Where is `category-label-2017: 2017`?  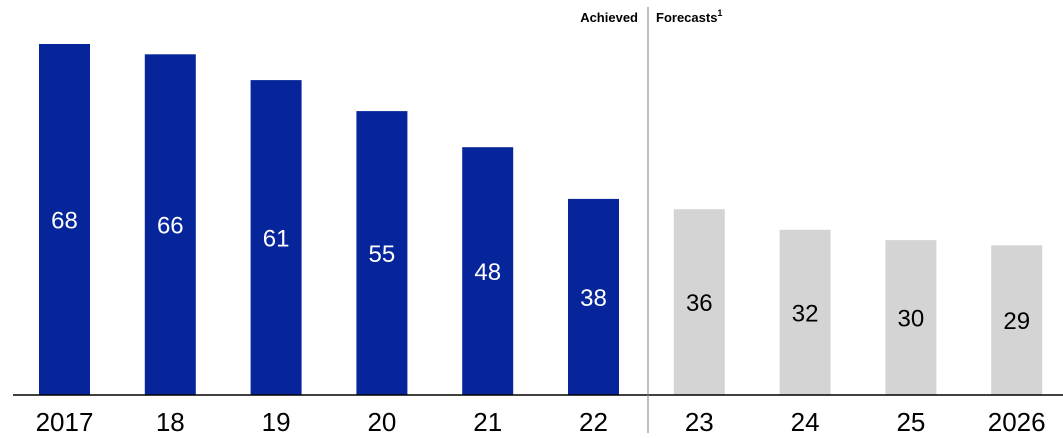 category-label-2017: 2017 is located at coordinates (65, 422).